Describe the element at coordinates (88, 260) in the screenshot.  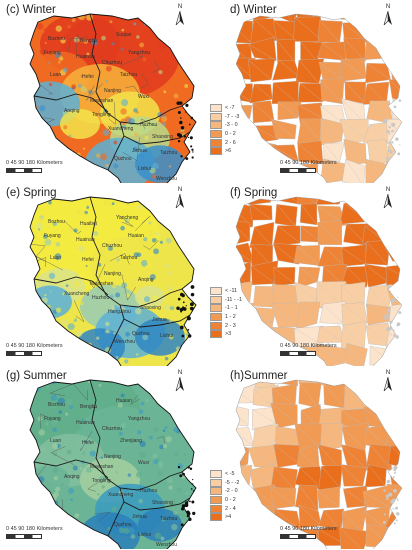
I see `city-label: Hefei` at that location.